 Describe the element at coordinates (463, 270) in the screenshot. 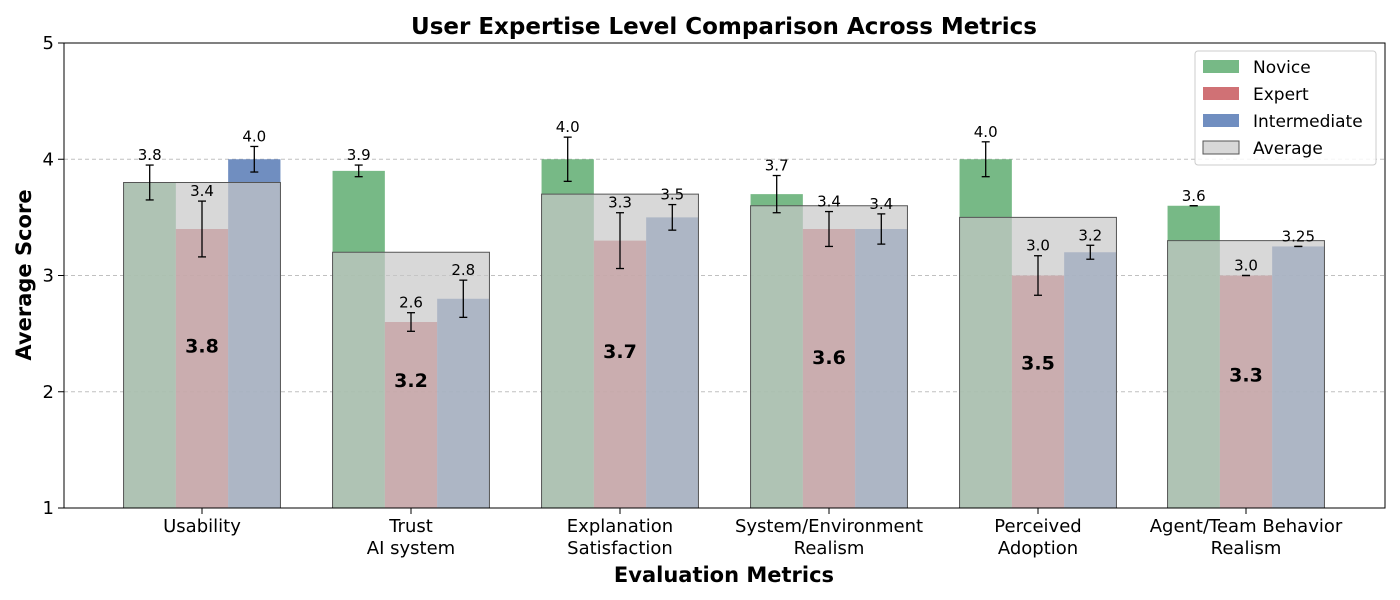

I see `value-label-intermediate-1: 2.8` at that location.